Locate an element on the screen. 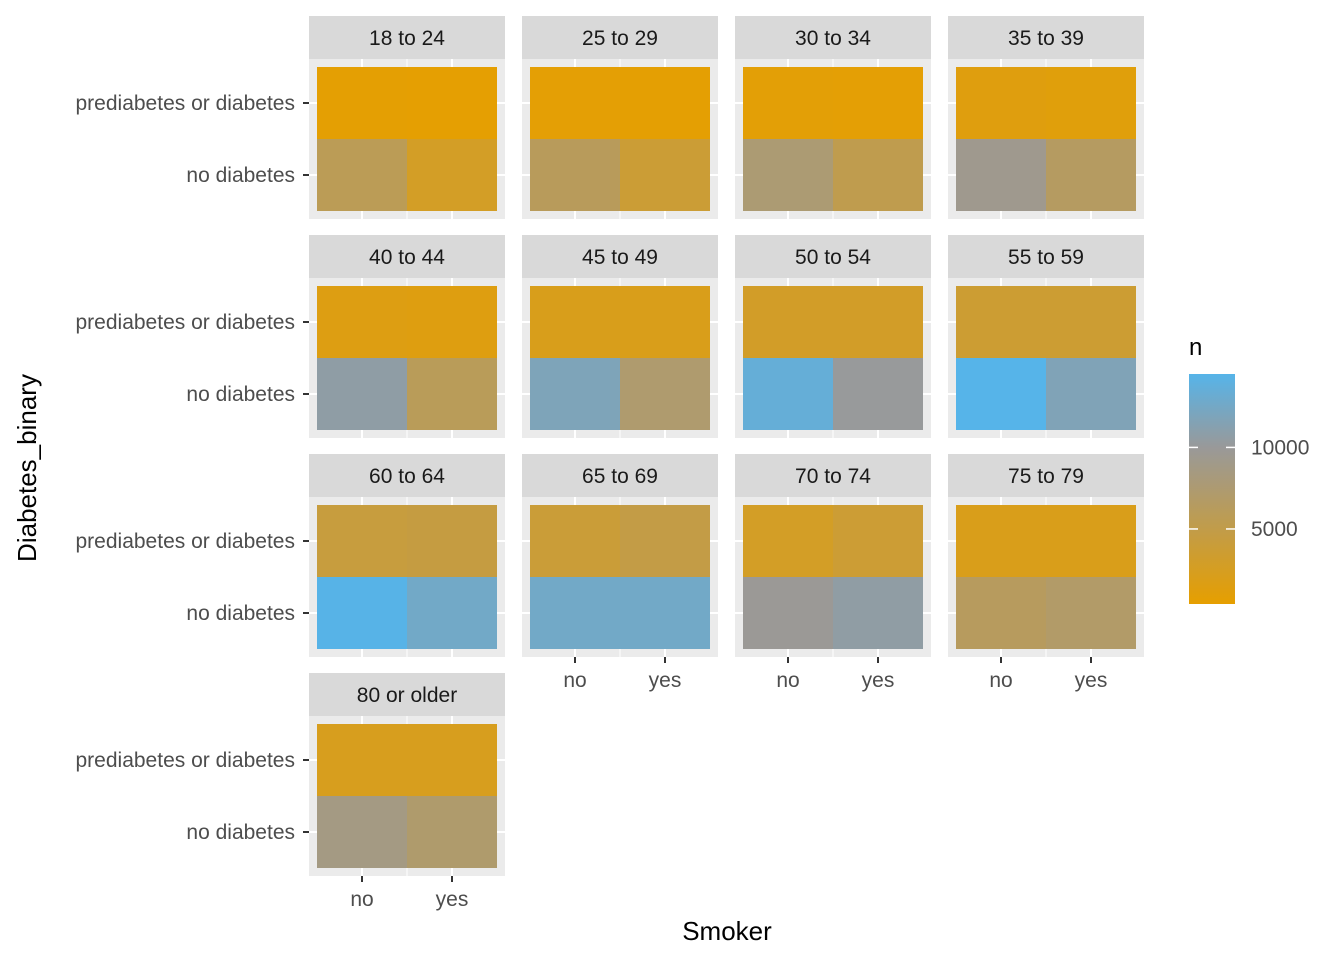 This screenshot has height=960, width=1344. y-axis-title: Diabetes_binary is located at coordinates (27, 468).